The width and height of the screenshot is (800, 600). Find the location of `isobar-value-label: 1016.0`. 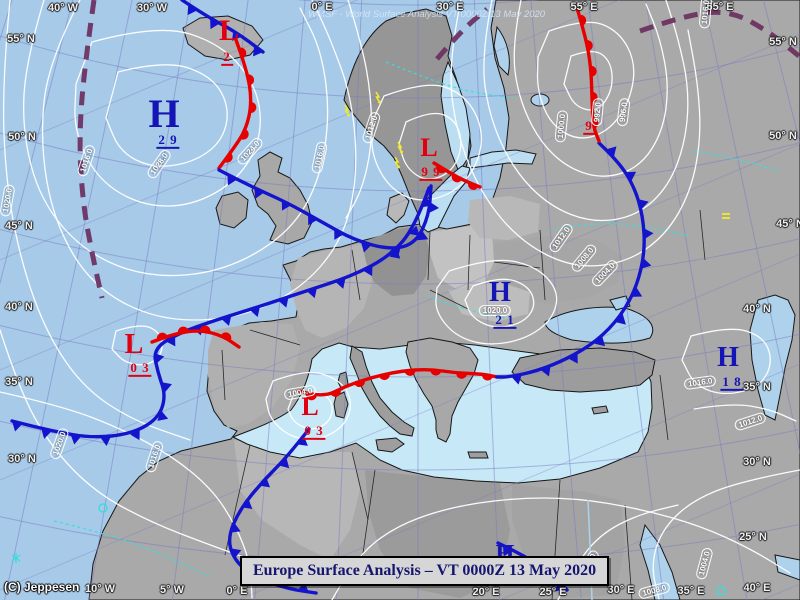

isobar-value-label: 1016.0 is located at coordinates (704, 14).